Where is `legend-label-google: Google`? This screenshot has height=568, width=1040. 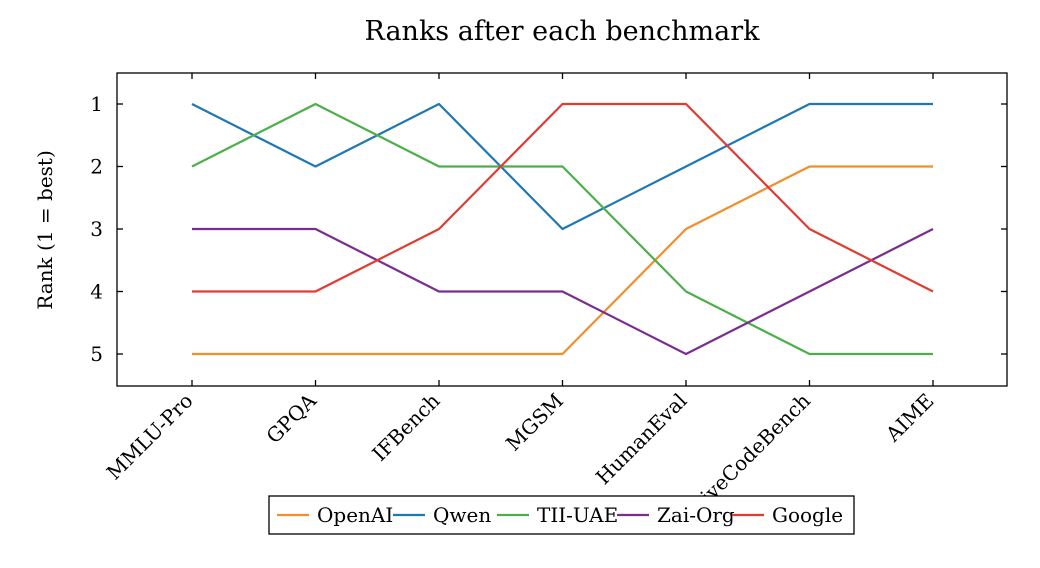
legend-label-google: Google is located at coordinates (807, 515).